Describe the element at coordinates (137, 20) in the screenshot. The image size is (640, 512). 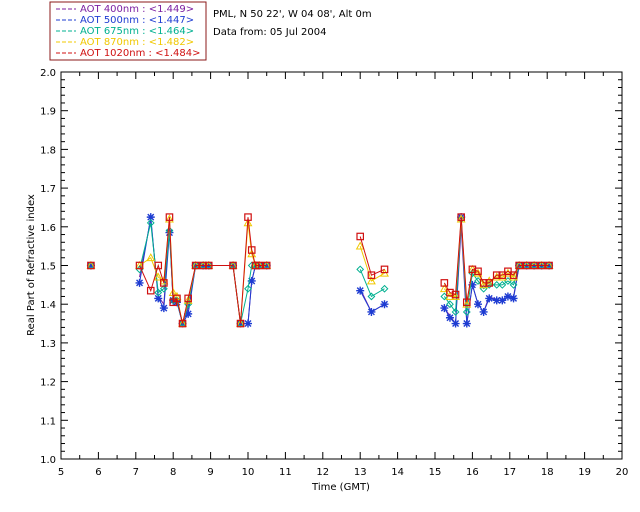
I see `legend-label: AOT 500nm : <1.447>` at that location.